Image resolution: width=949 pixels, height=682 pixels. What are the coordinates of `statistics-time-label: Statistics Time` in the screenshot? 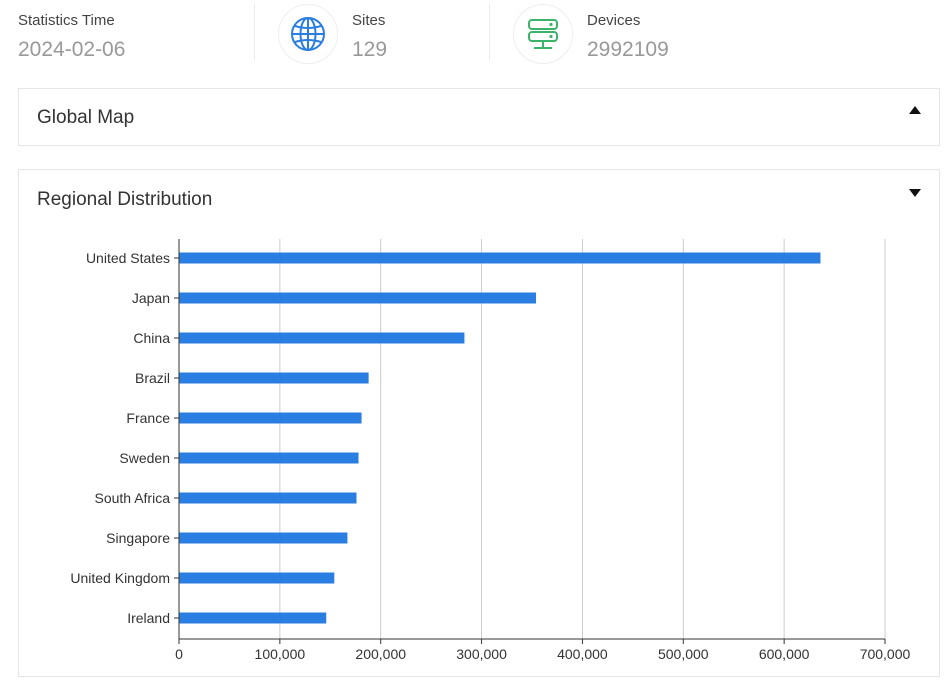 It's located at (66, 20).